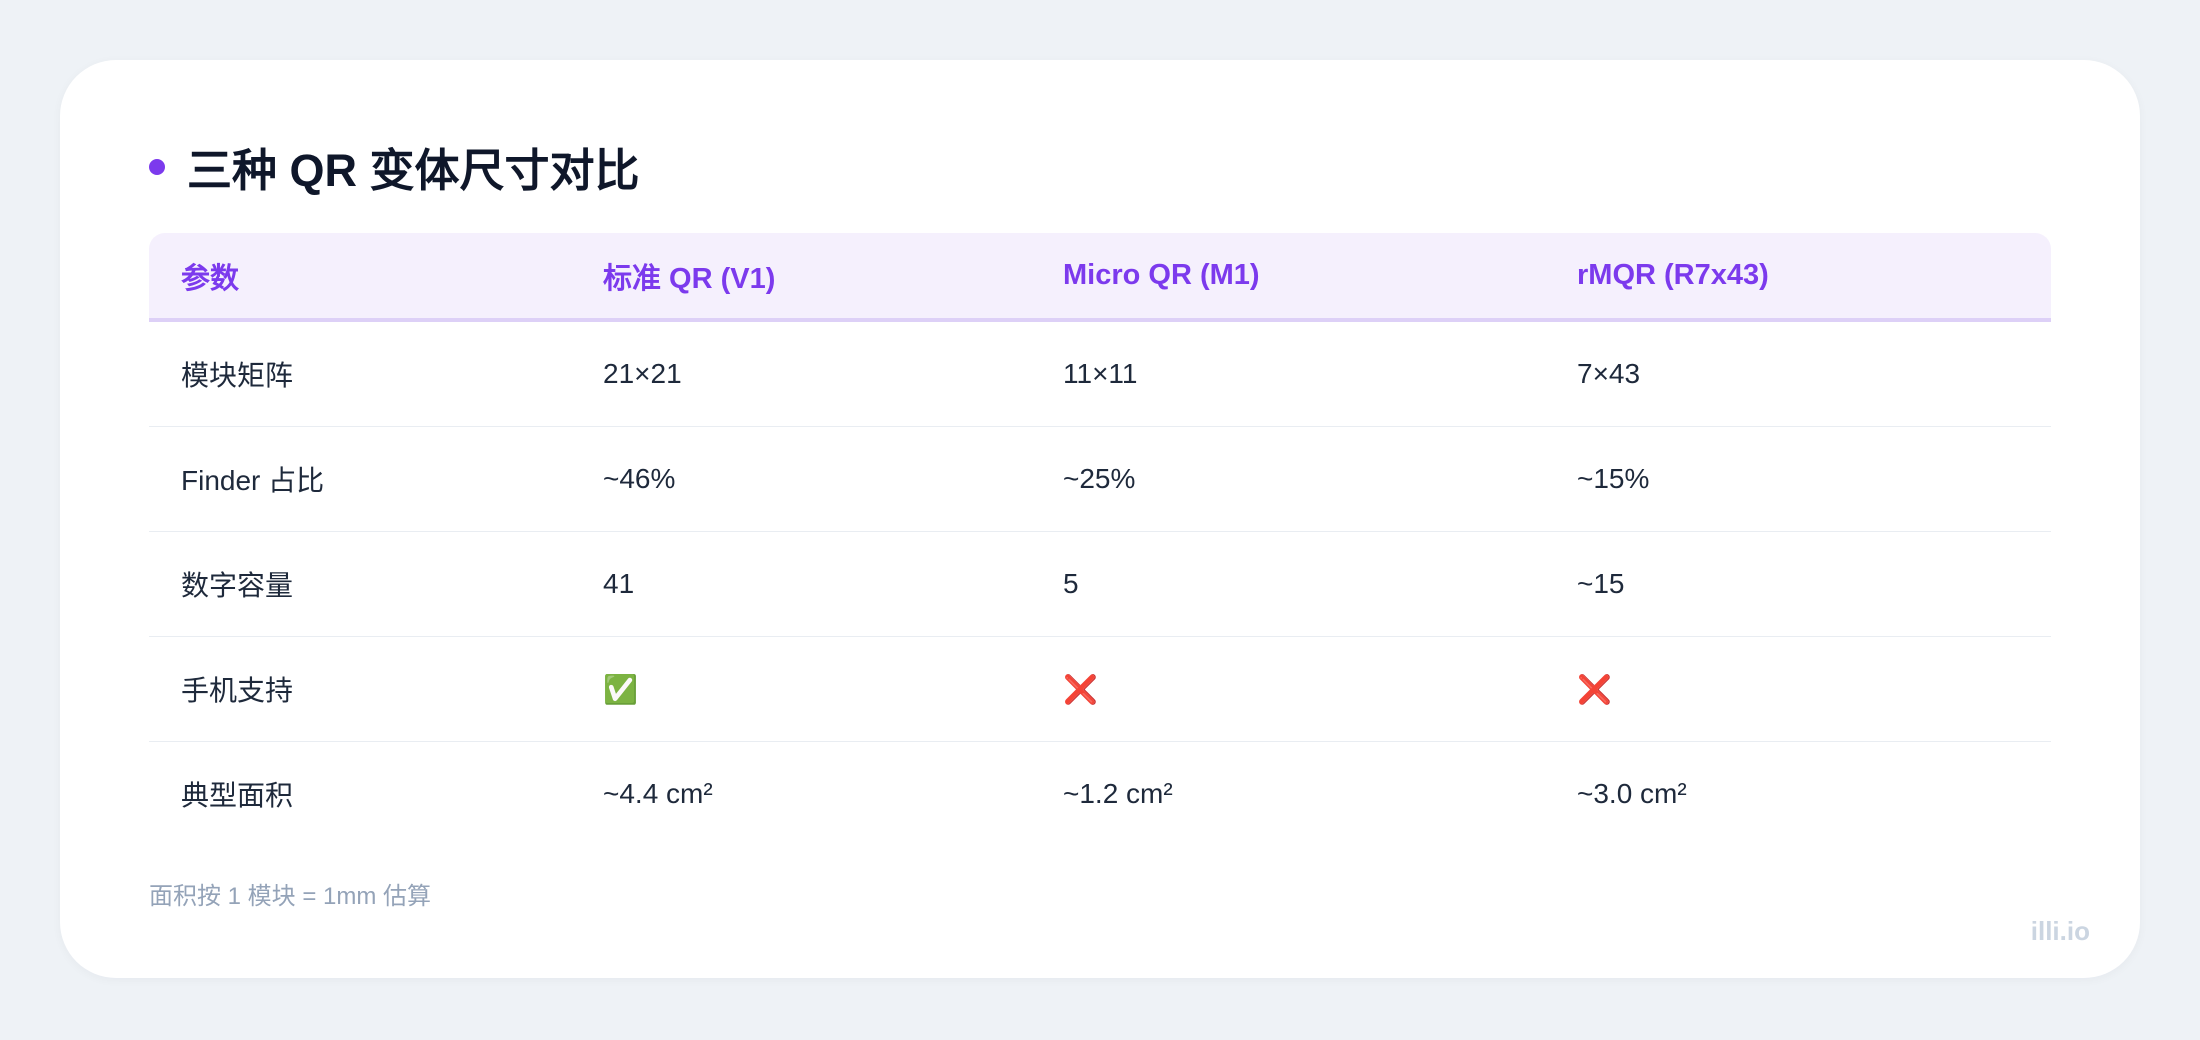  Describe the element at coordinates (801, 479) in the screenshot. I see `table-cell: ~46%` at that location.